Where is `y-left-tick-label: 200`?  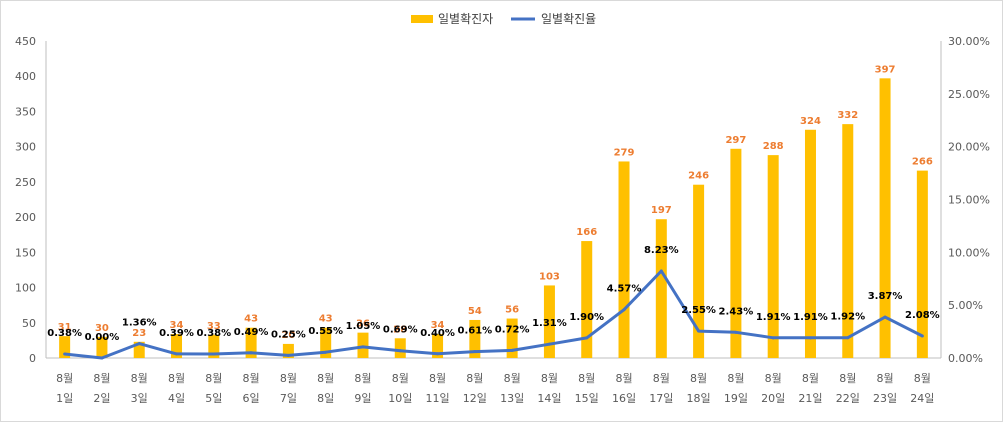 y-left-tick-label: 200 is located at coordinates (25, 217).